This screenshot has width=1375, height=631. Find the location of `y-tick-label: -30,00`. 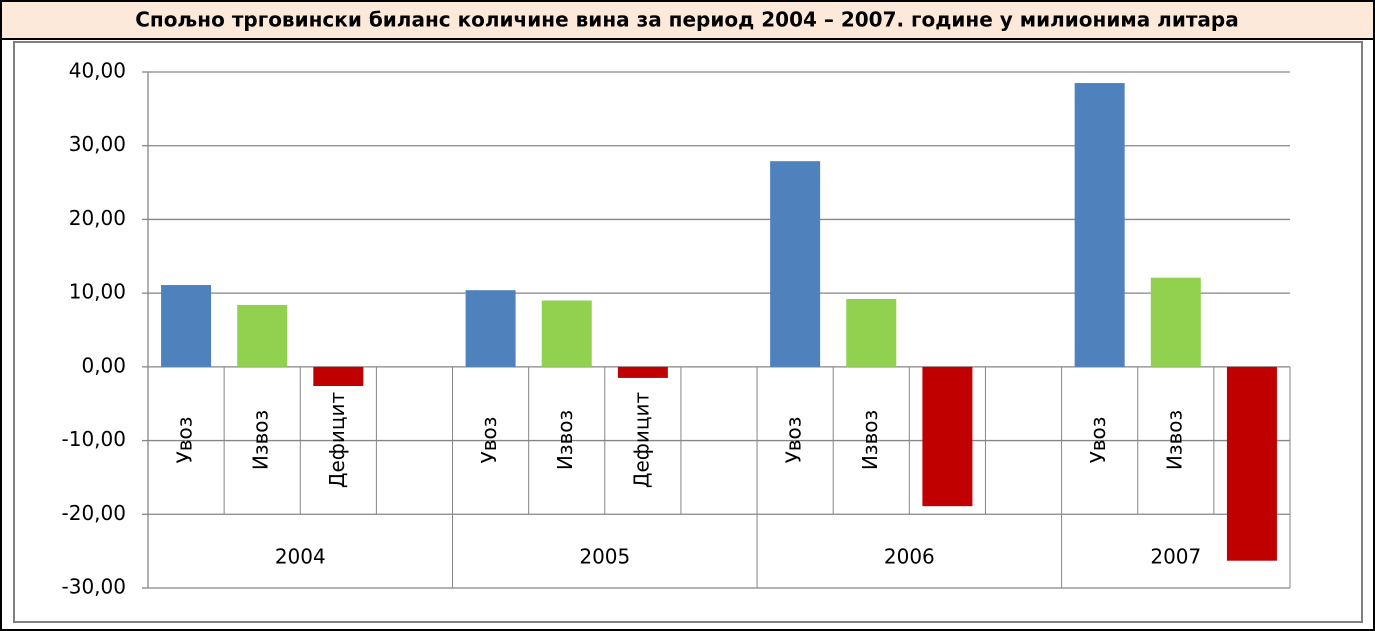

y-tick-label: -30,00 is located at coordinates (94, 587).